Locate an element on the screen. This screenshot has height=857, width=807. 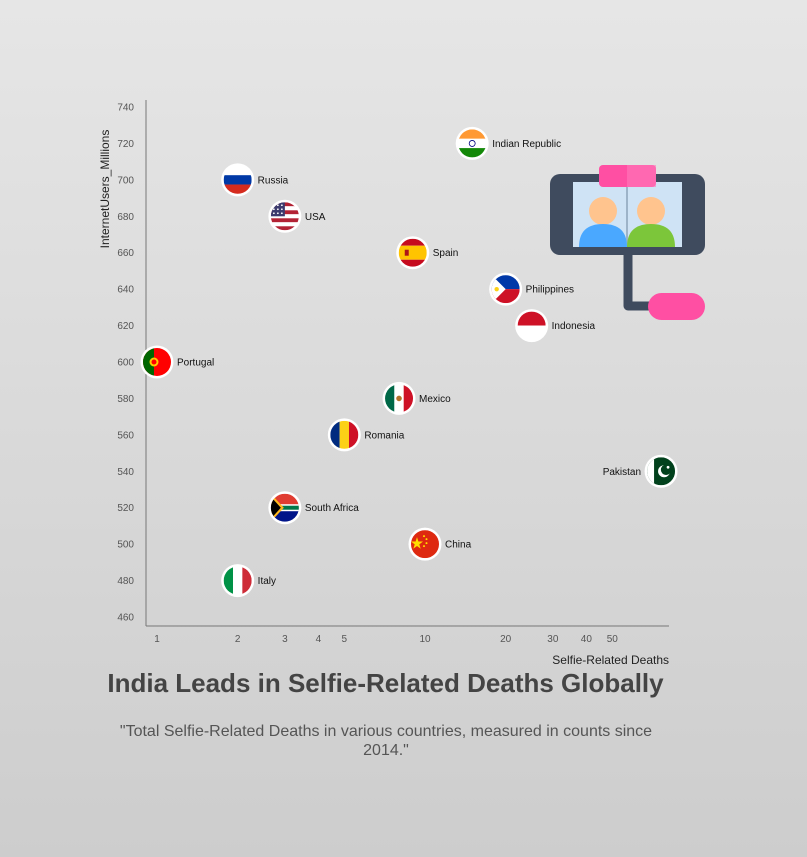
data-point: Italy is located at coordinates (248, 581).